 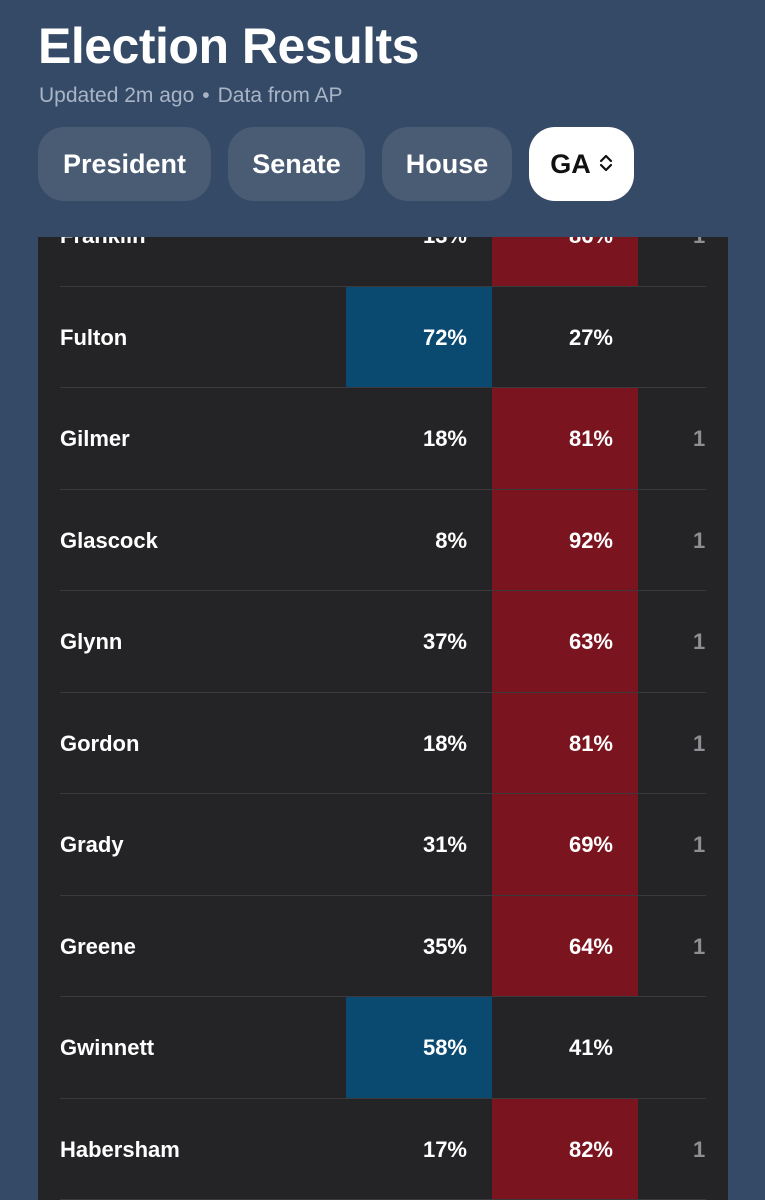 I want to click on rep-percent: 41%, so click(x=590, y=1047).